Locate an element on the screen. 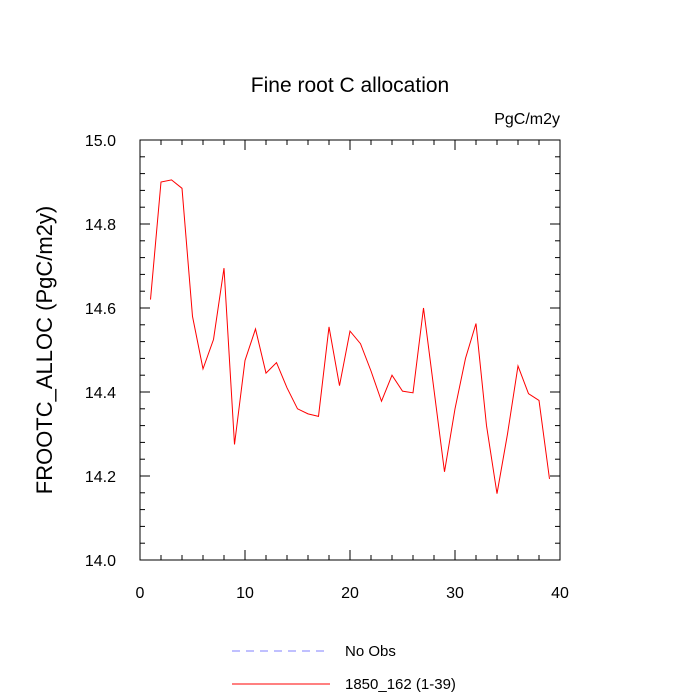 The width and height of the screenshot is (700, 700). legend-label: No Obs is located at coordinates (370, 651).